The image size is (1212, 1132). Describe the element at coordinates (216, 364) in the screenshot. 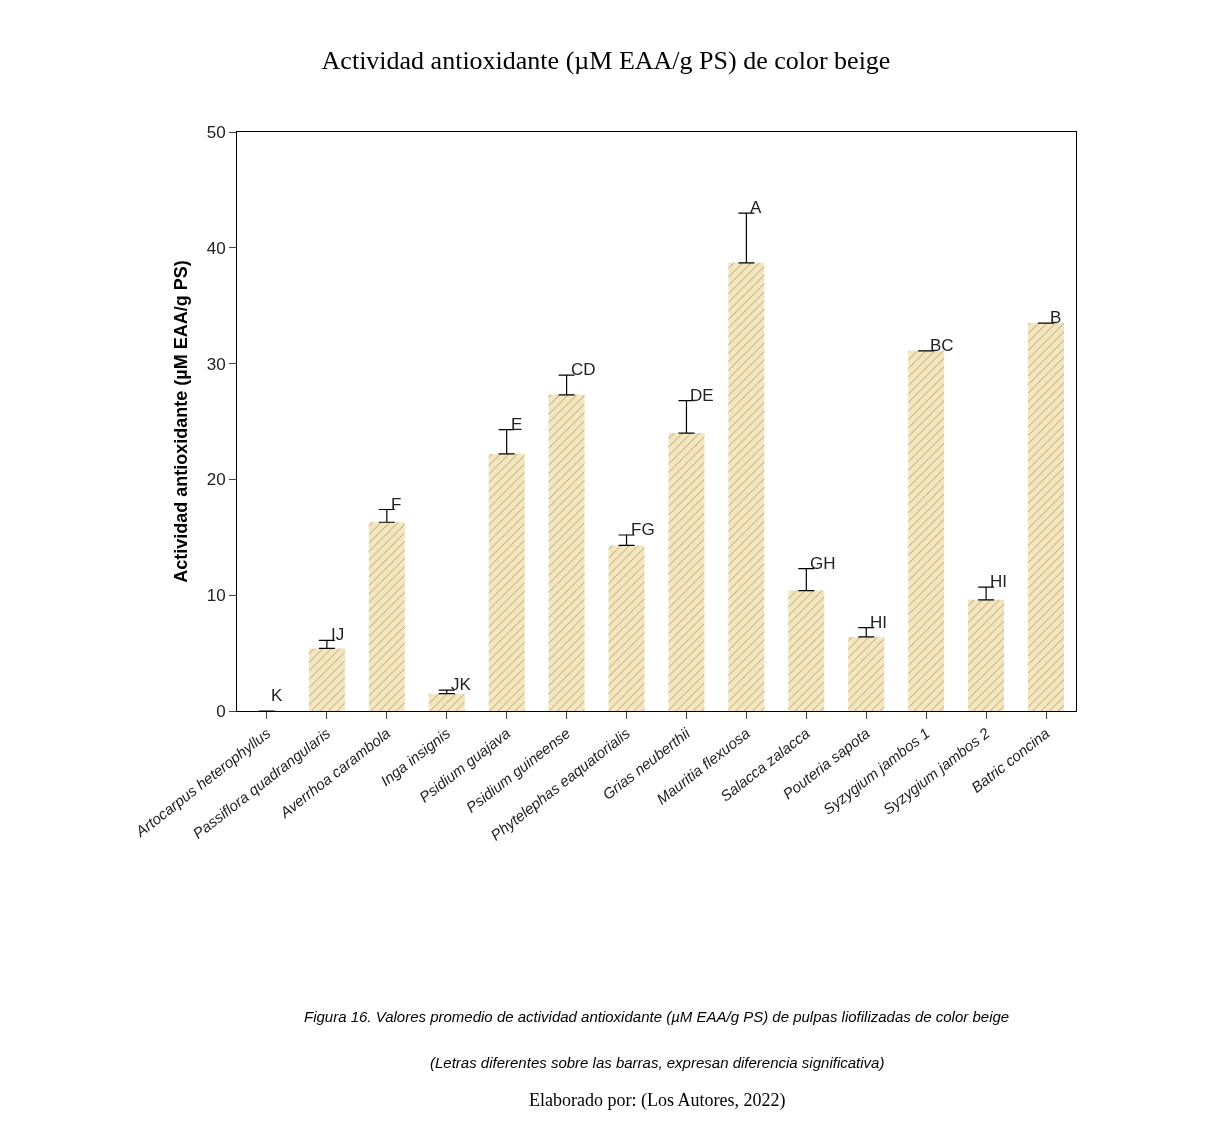

I see `y-tick-label: 30` at that location.